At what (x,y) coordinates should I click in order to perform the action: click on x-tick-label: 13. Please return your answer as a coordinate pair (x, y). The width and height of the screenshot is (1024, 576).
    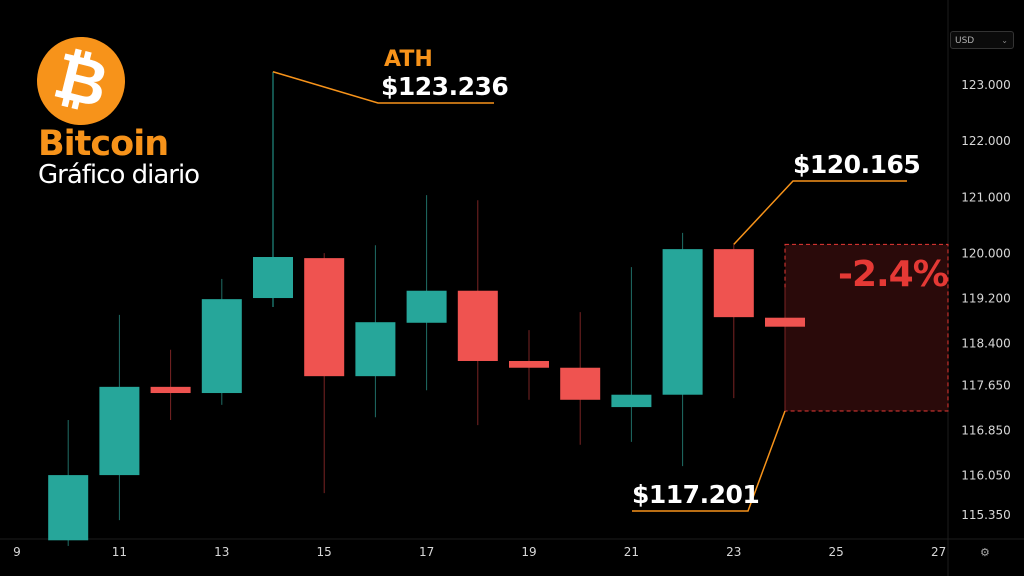
    Looking at the image, I should click on (221, 552).